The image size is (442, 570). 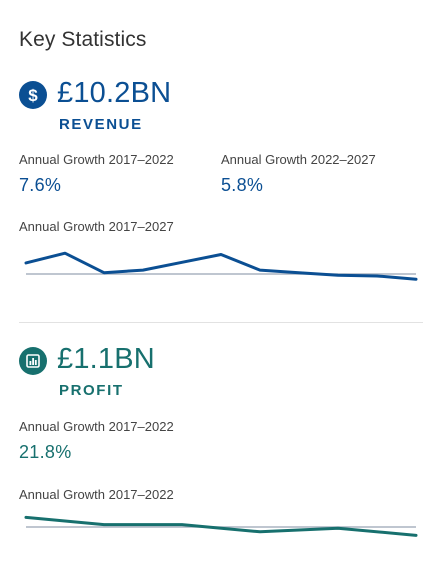 I want to click on revenue-growth-value-1: 7.6%, so click(x=40, y=185).